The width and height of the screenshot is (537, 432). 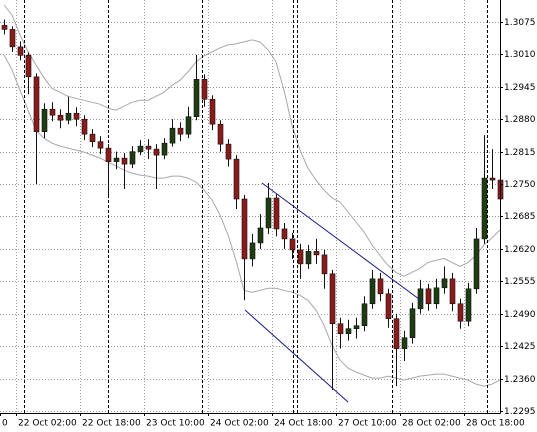 What do you see at coordinates (520, 315) in the screenshot?
I see `y-tick-label: 1.2490` at bounding box center [520, 315].